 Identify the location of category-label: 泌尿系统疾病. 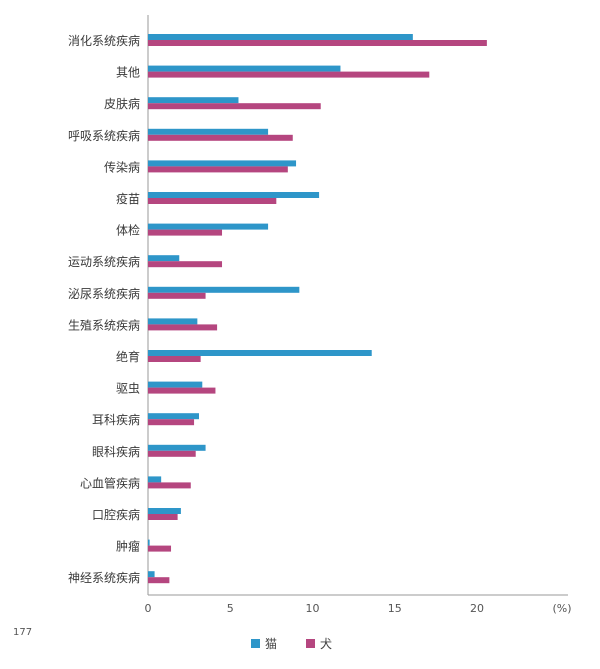
(104, 293).